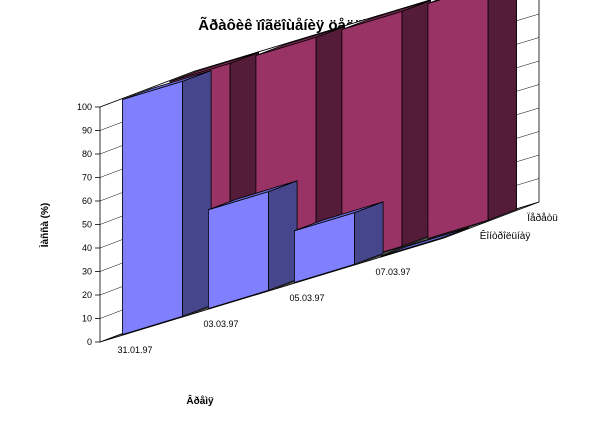  Describe the element at coordinates (392, 272) in the screenshot. I see `x-tick-label: 07.03.97` at that location.